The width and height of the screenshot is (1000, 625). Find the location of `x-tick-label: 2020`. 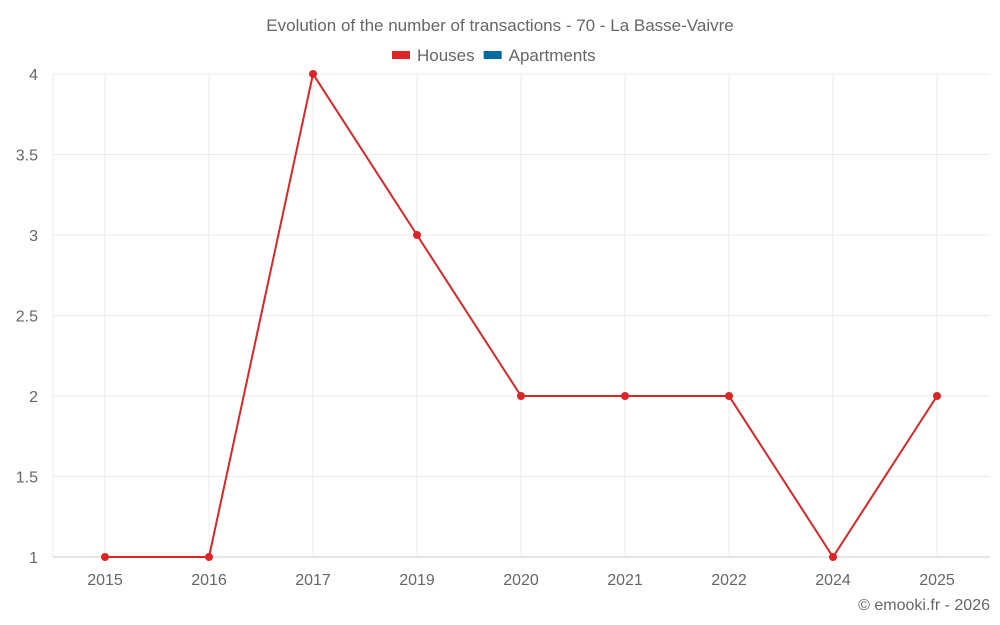

x-tick-label: 2020 is located at coordinates (521, 580).